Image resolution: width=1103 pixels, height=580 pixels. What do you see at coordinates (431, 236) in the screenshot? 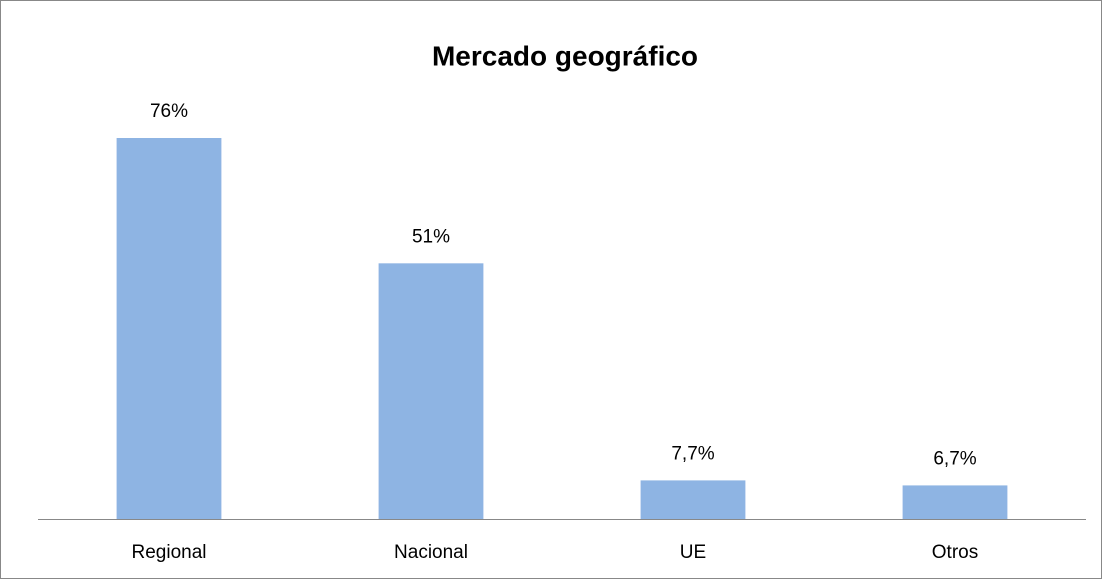
I see `data-label: 51%` at bounding box center [431, 236].